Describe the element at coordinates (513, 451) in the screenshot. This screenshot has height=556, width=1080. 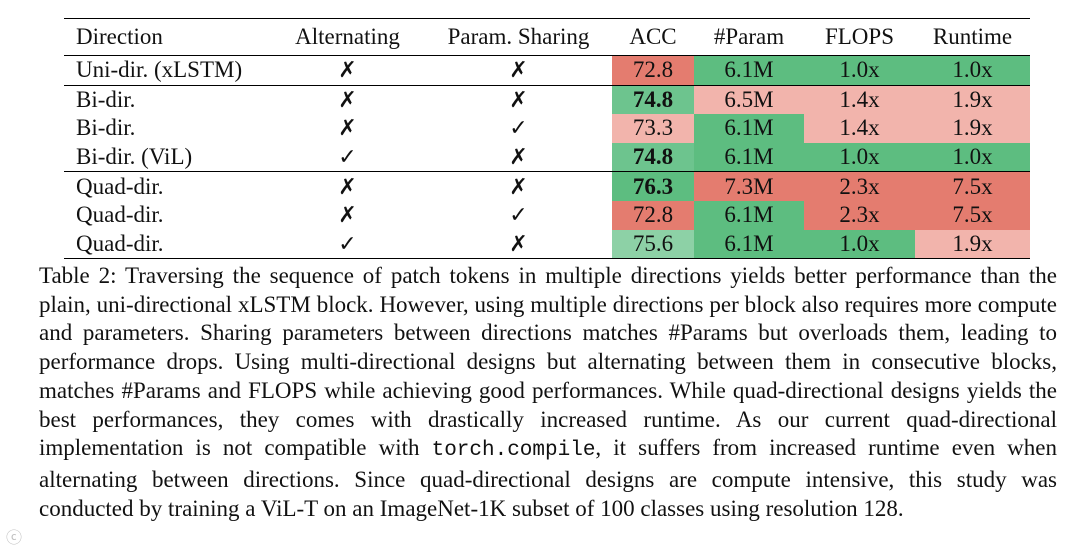
I see `caption-code: torch.compile` at that location.